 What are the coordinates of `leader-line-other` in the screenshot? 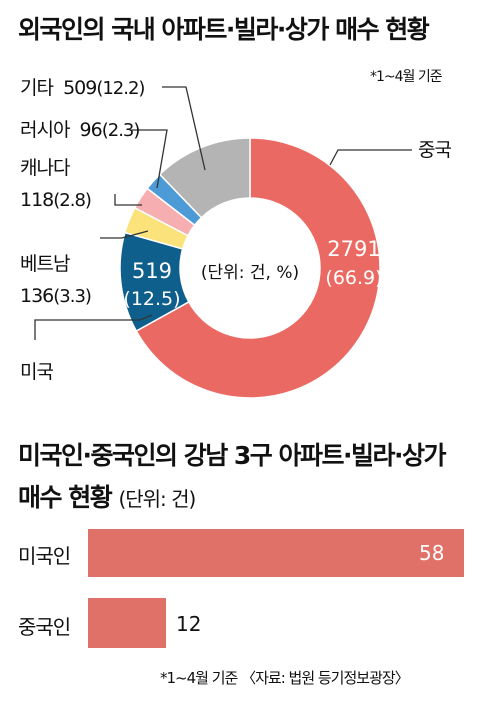 It's located at (184, 128).